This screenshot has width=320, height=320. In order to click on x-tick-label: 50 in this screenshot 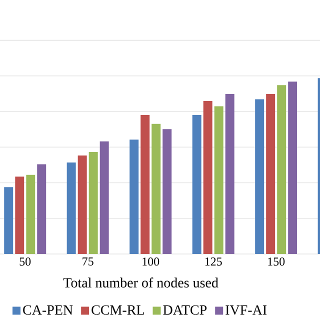, I will do `click(25, 262)`.